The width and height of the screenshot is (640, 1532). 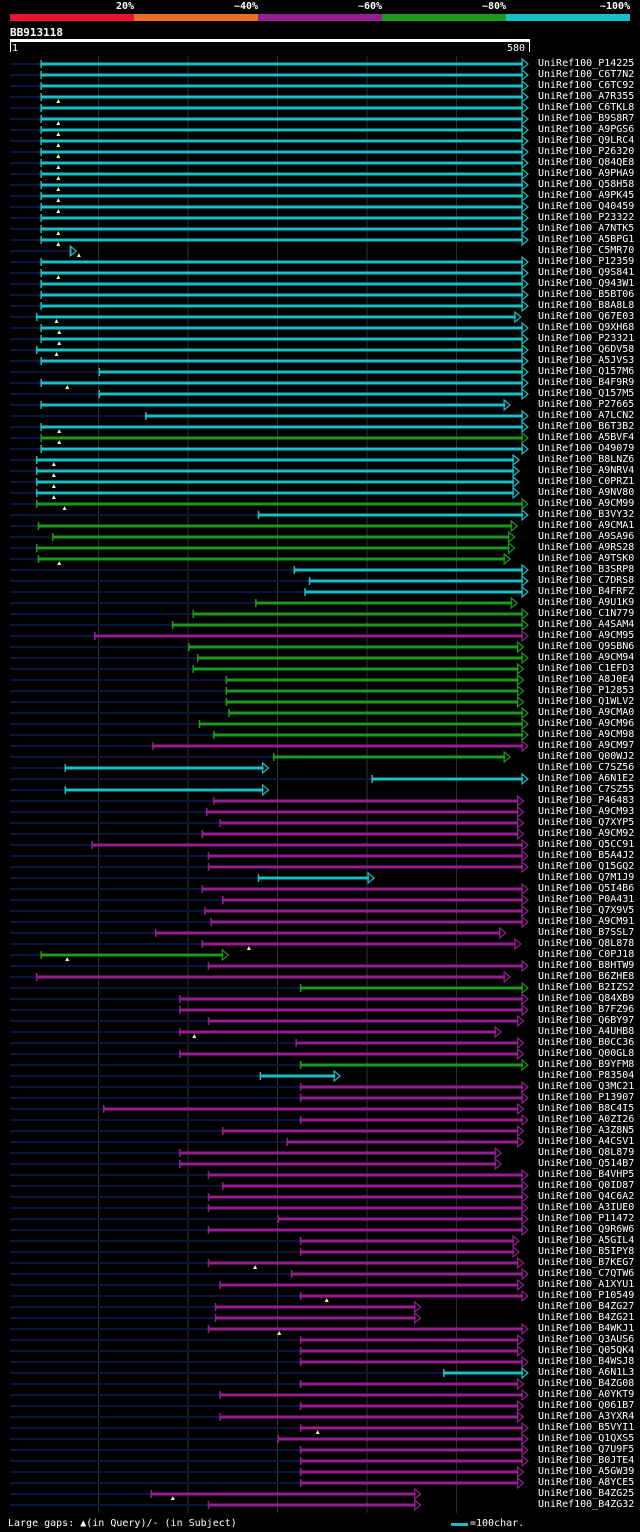 I want to click on hit-label: UniRef100_A5BVF4, so click(x=586, y=437).